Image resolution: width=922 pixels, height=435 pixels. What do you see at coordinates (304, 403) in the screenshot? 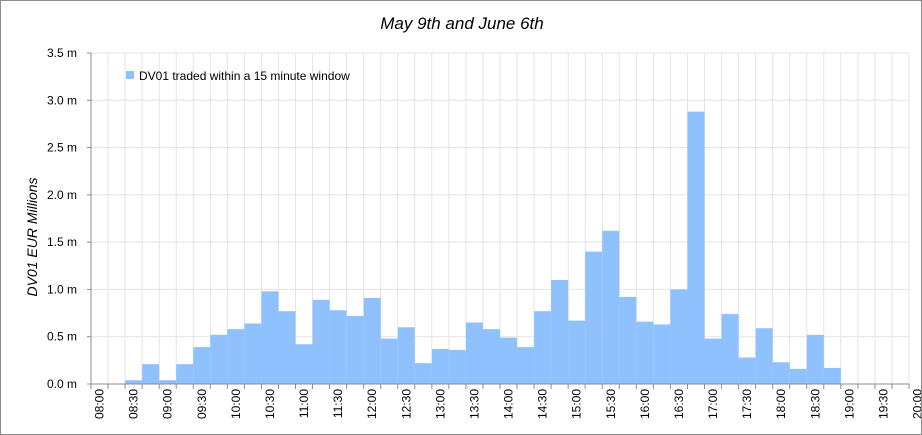
I see `x-tick-label: 11:00` at bounding box center [304, 403].